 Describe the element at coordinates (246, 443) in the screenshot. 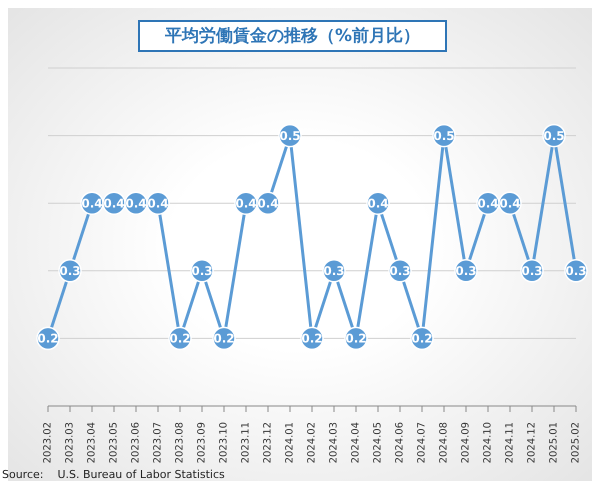

I see `x-tick-label: 2023.11` at that location.